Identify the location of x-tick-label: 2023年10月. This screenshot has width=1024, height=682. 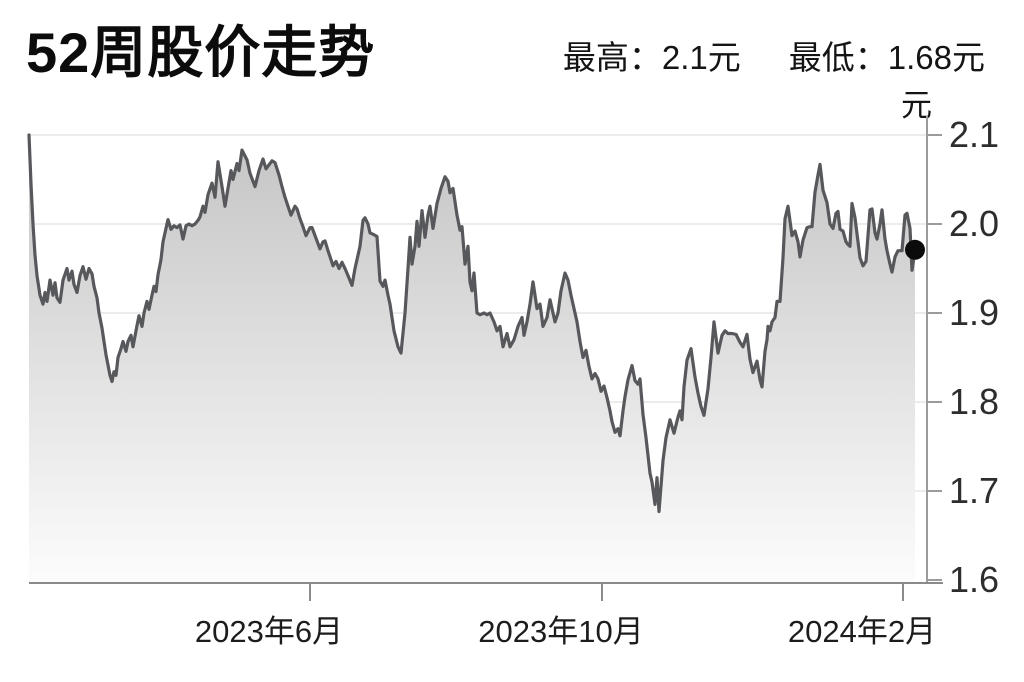
(561, 631).